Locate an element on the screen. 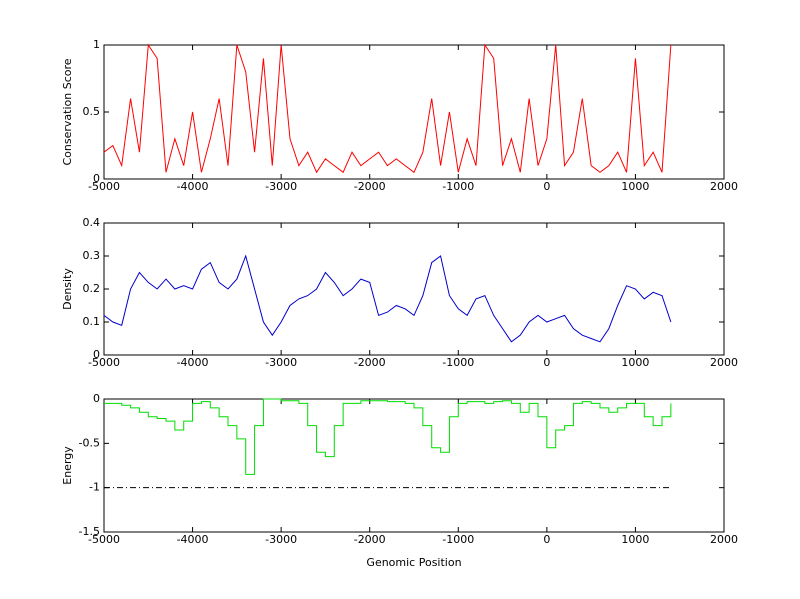  y-axis-label: Conservation Score is located at coordinates (67, 111).